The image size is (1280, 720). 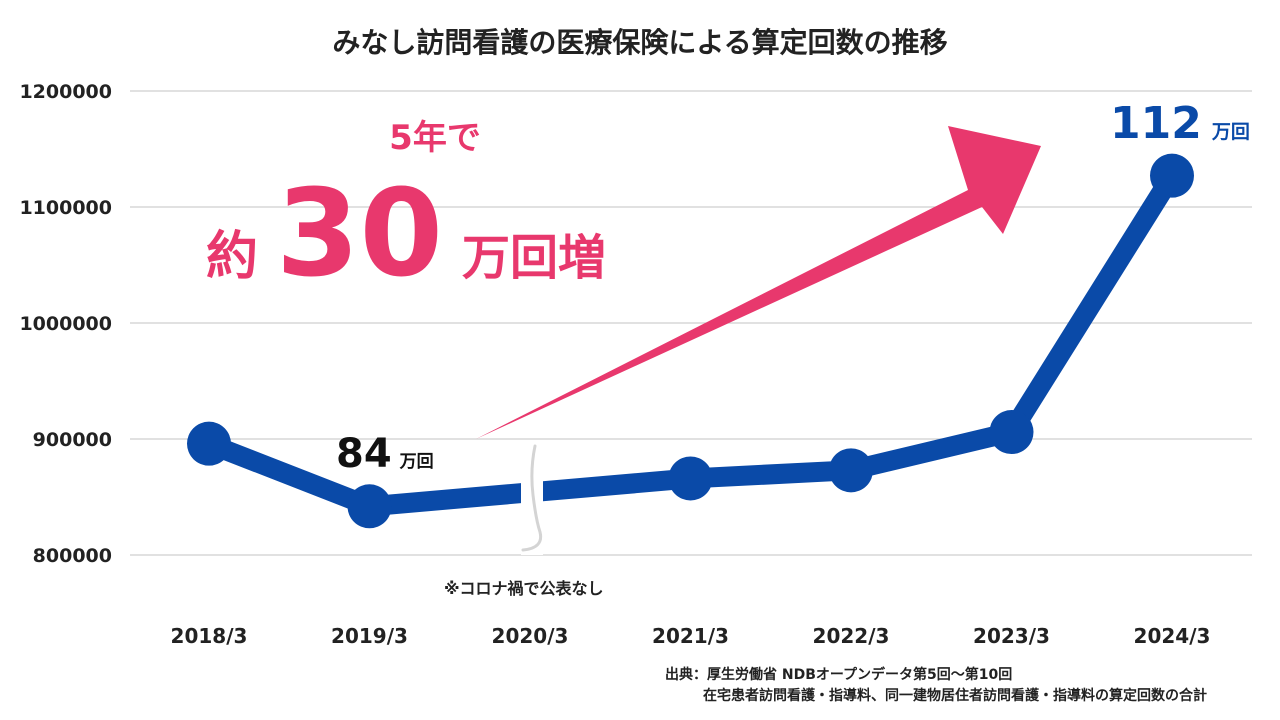 I want to click on headline-suffix: 万回増, so click(x=534, y=258).